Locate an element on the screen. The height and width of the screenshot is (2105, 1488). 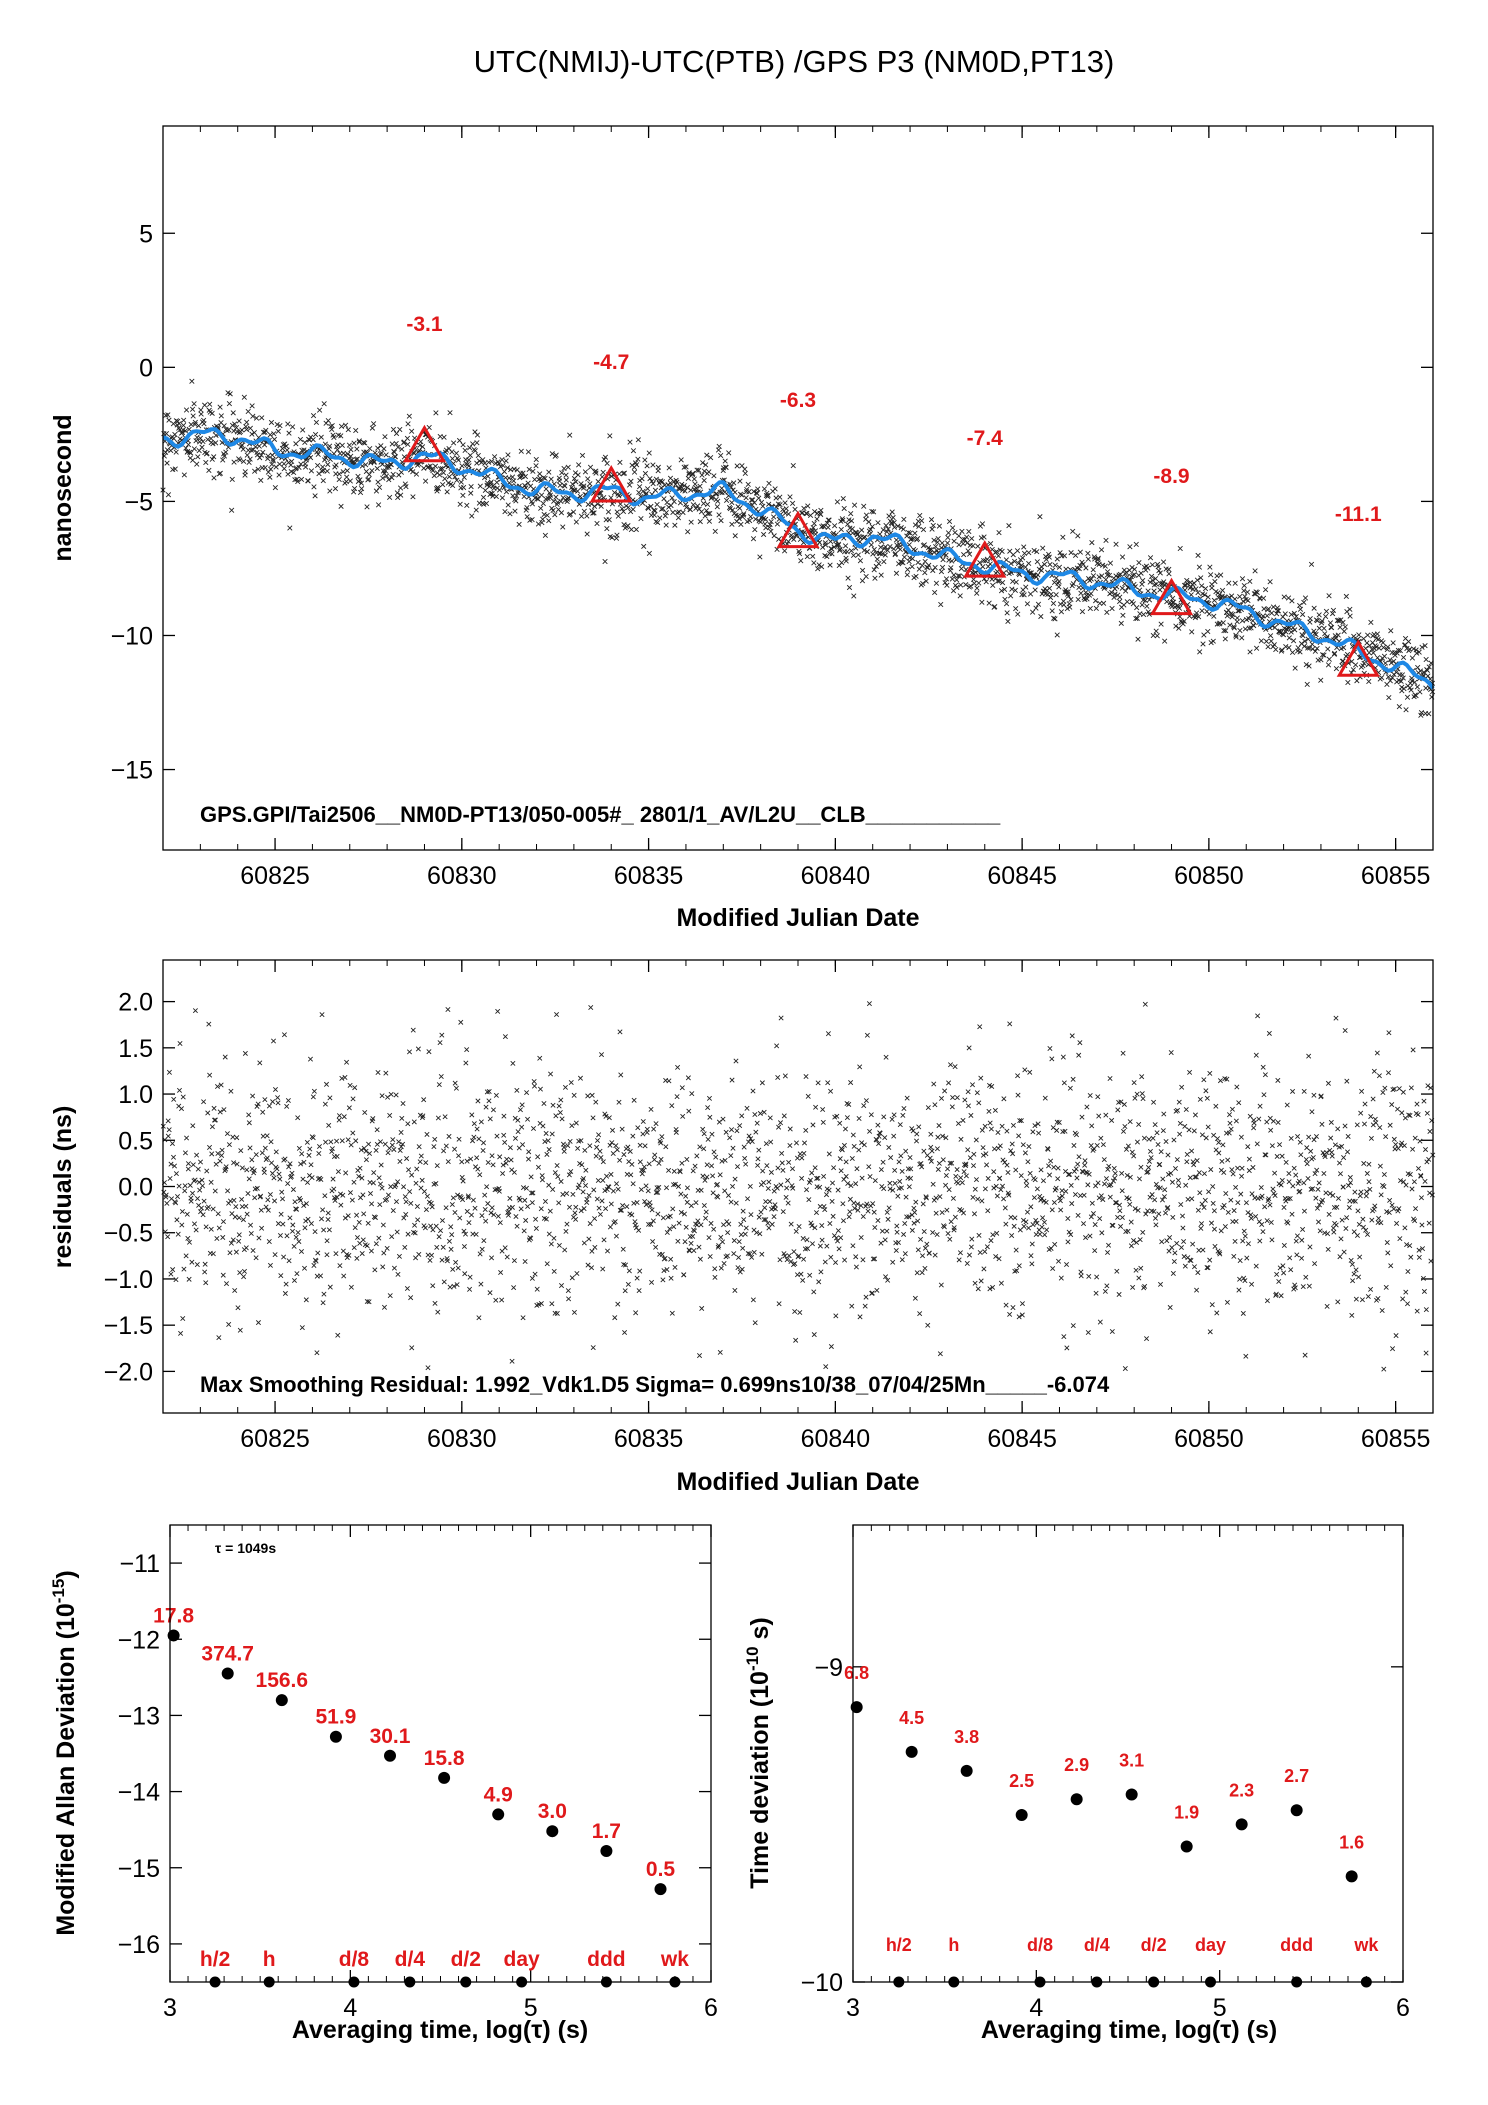
res-ytick-label: 0.5 is located at coordinates (135, 1141).